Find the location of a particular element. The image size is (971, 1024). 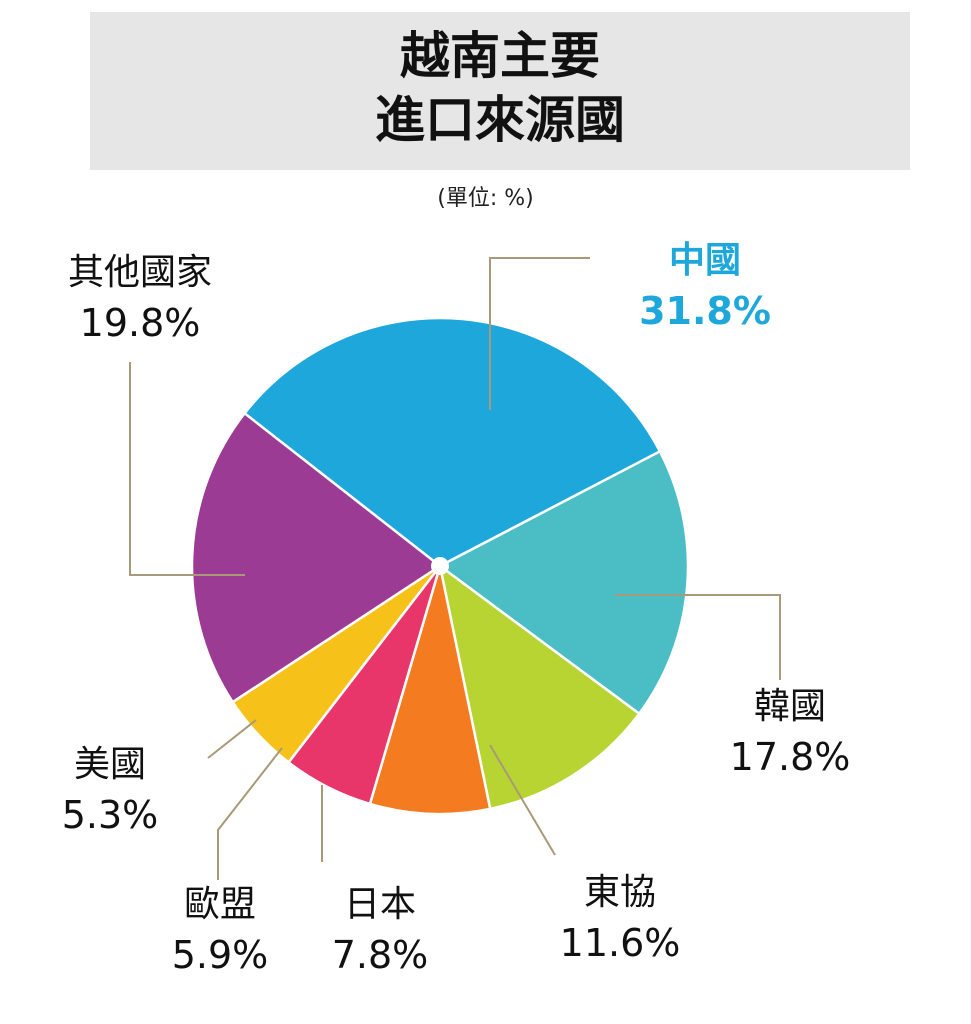

chart-title-line-1: 越南主要 is located at coordinates (500, 56).